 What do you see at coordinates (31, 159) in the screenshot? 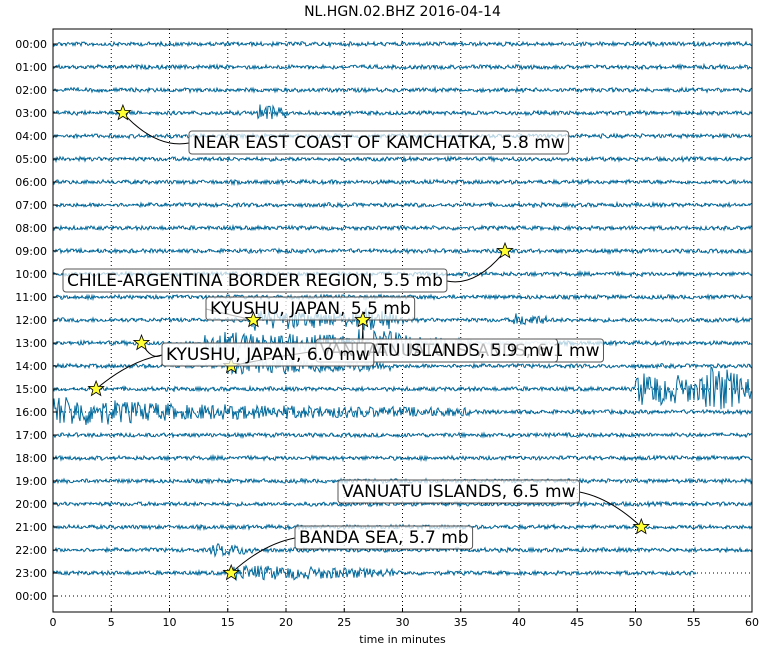
I see `y-tick-label: 05:00` at bounding box center [31, 159].